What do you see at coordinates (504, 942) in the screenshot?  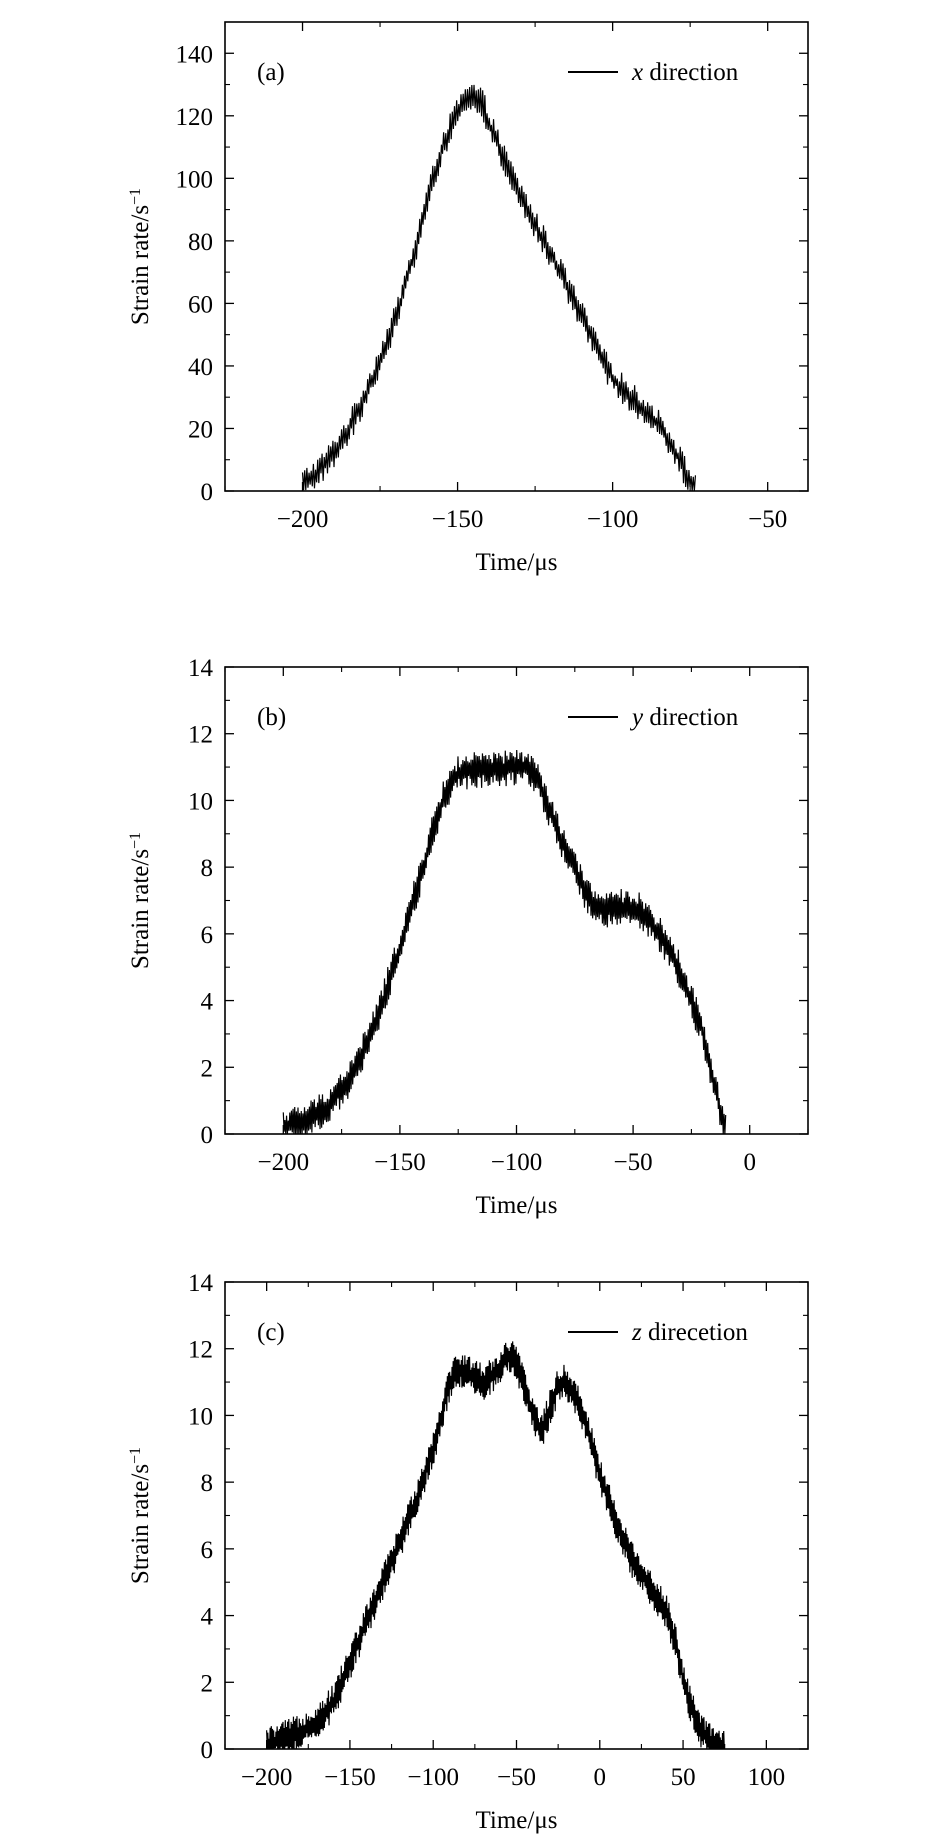 I see `series-line-y` at bounding box center [504, 942].